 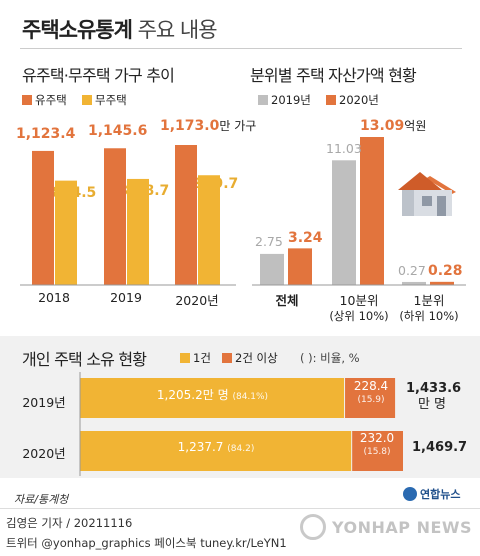 I want to click on legend-swatch-gray, so click(x=263, y=100).